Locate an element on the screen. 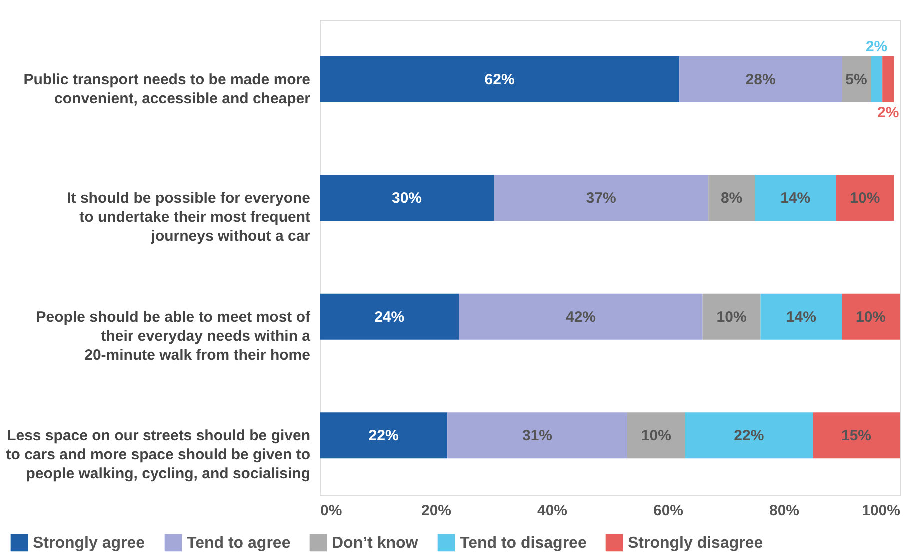 This screenshot has width=920, height=558. data-label: 28% is located at coordinates (761, 79).